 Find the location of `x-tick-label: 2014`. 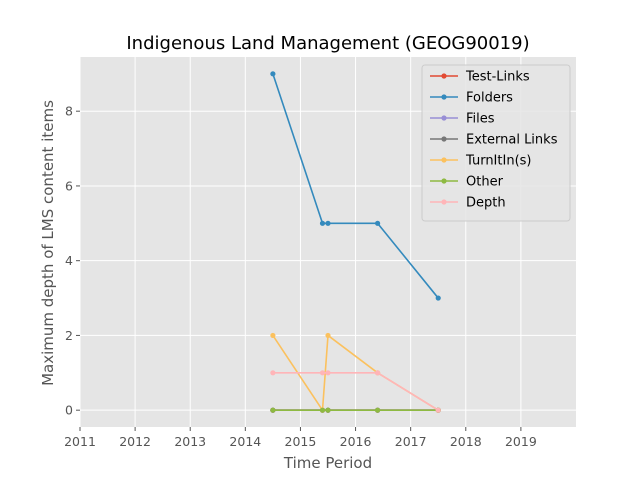

x-tick-label: 2014 is located at coordinates (245, 441).